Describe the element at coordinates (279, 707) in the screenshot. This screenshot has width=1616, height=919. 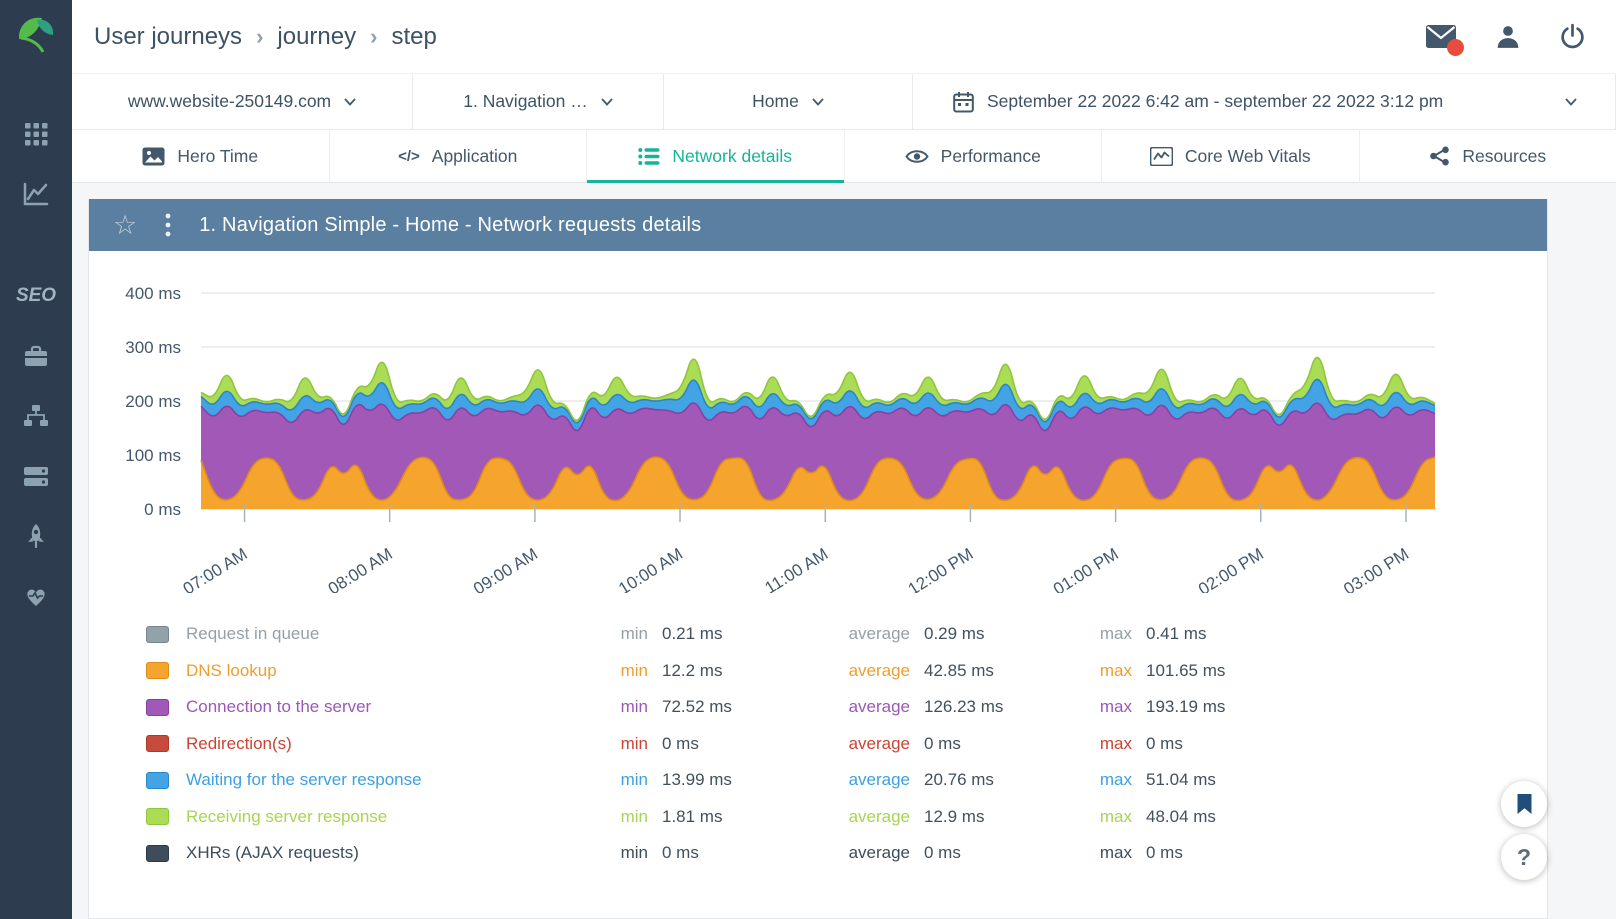
I see `legend-series-name: Connection to the server` at that location.